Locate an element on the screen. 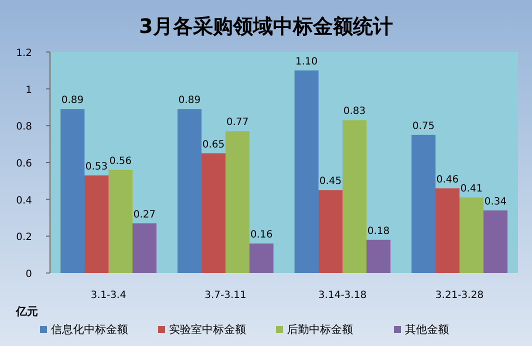 The height and width of the screenshot is (346, 532). y-tick-label: 0.6 is located at coordinates (24, 164).